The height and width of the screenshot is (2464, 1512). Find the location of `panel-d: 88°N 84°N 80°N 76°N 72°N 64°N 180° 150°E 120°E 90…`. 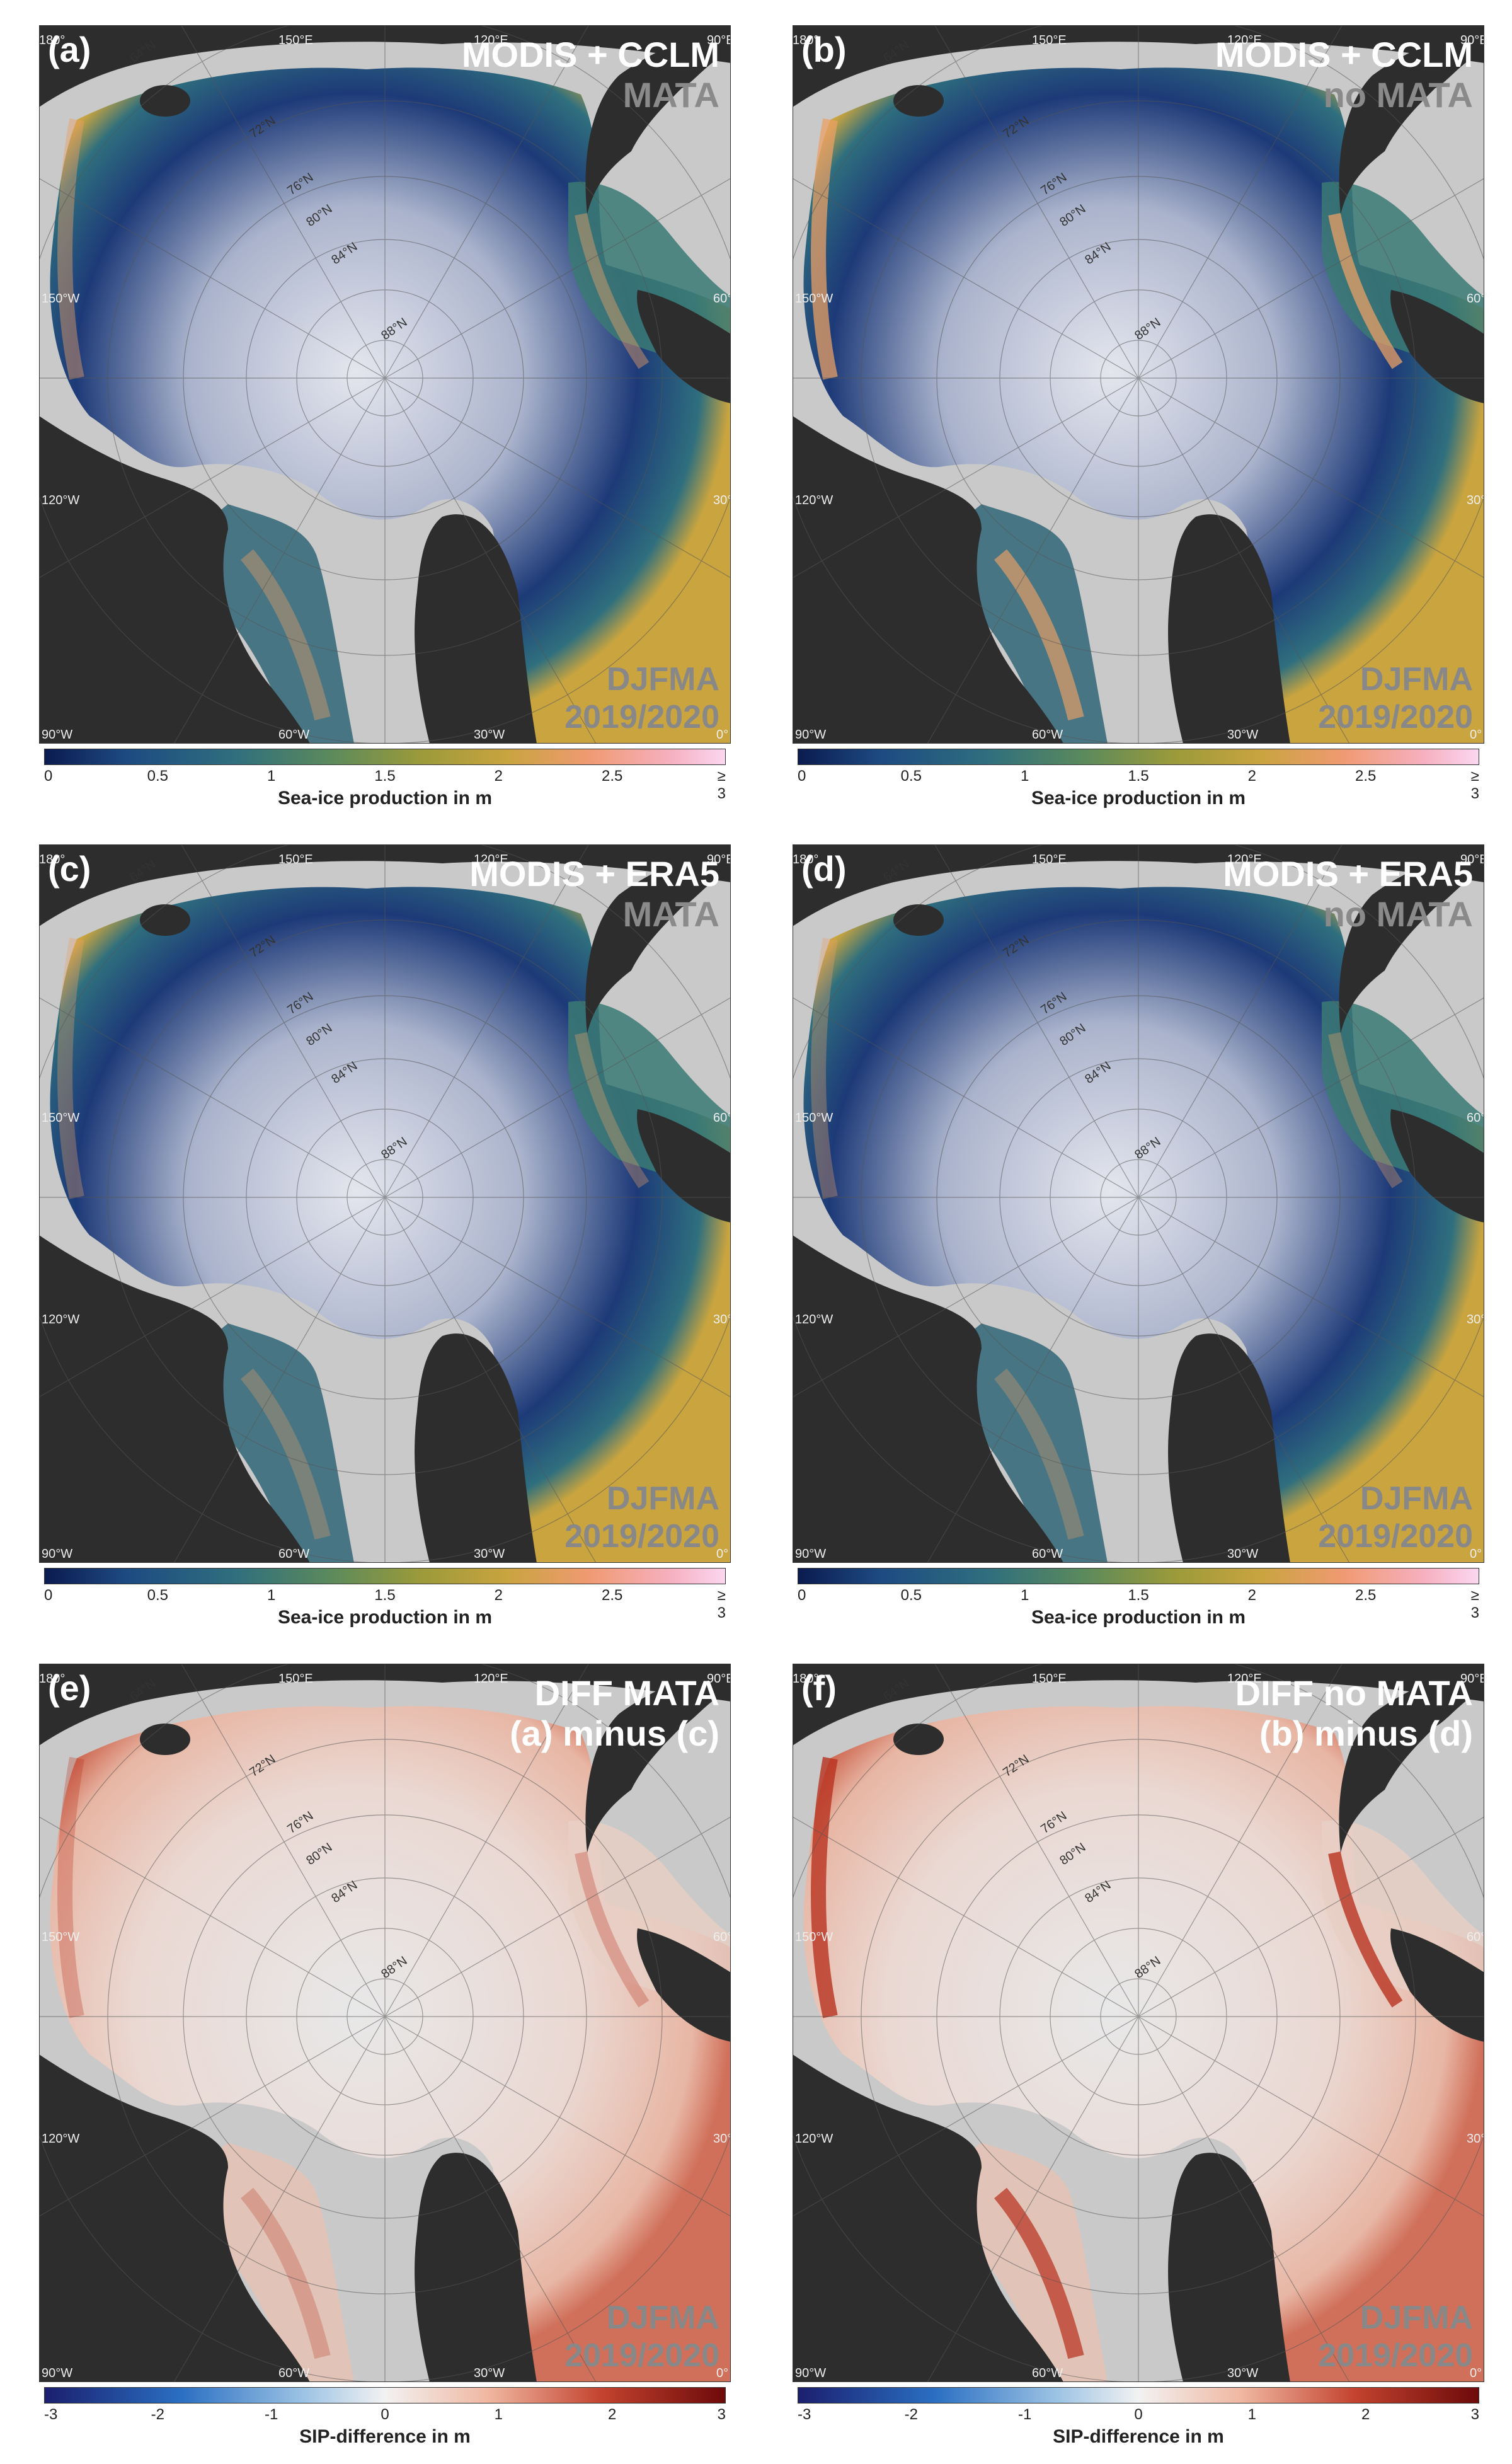

panel-d: 88°N 84°N 80°N 76°N 72°N 64°N 180° 150°E 120°E 90… is located at coordinates (1138, 1244).